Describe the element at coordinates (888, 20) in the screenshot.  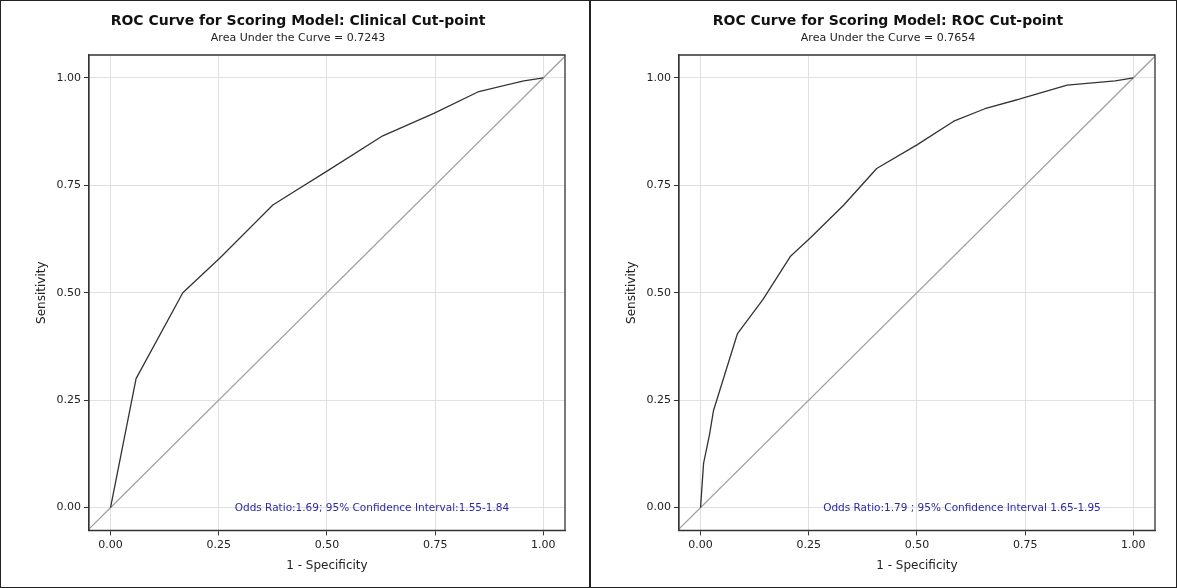
I see `chart-title: ROC Curve for Scoring Model: ROC Cut-point` at that location.